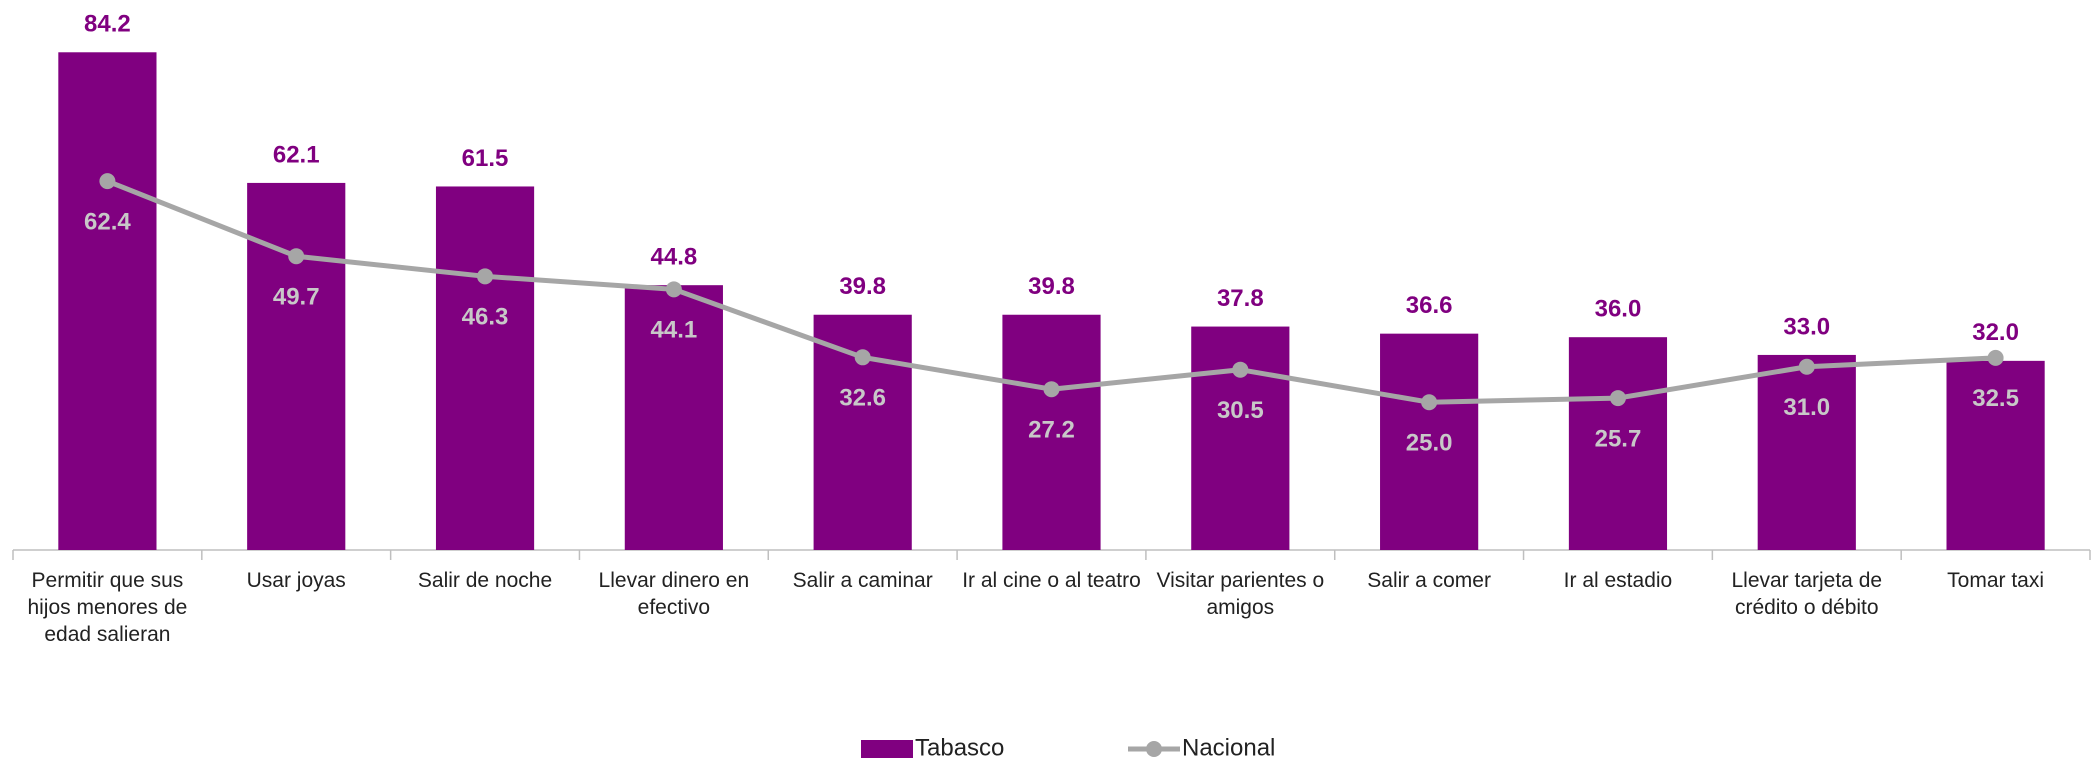  What do you see at coordinates (485, 317) in the screenshot?
I see `line-value-label: 46.3` at bounding box center [485, 317].